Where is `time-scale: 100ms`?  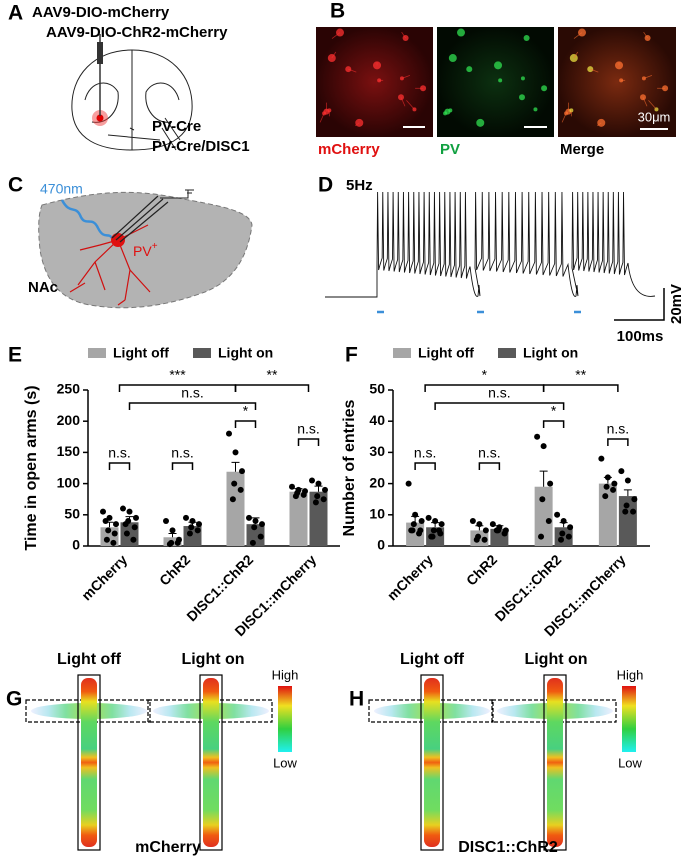
time-scale: 100ms is located at coordinates (640, 336).